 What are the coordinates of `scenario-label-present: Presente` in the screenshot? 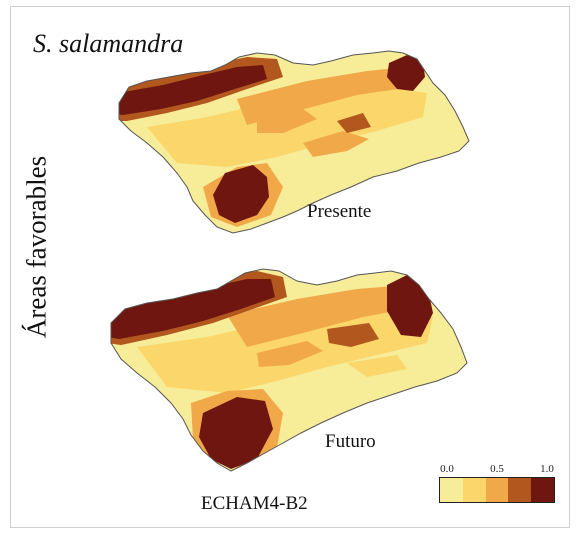 It's located at (339, 211).